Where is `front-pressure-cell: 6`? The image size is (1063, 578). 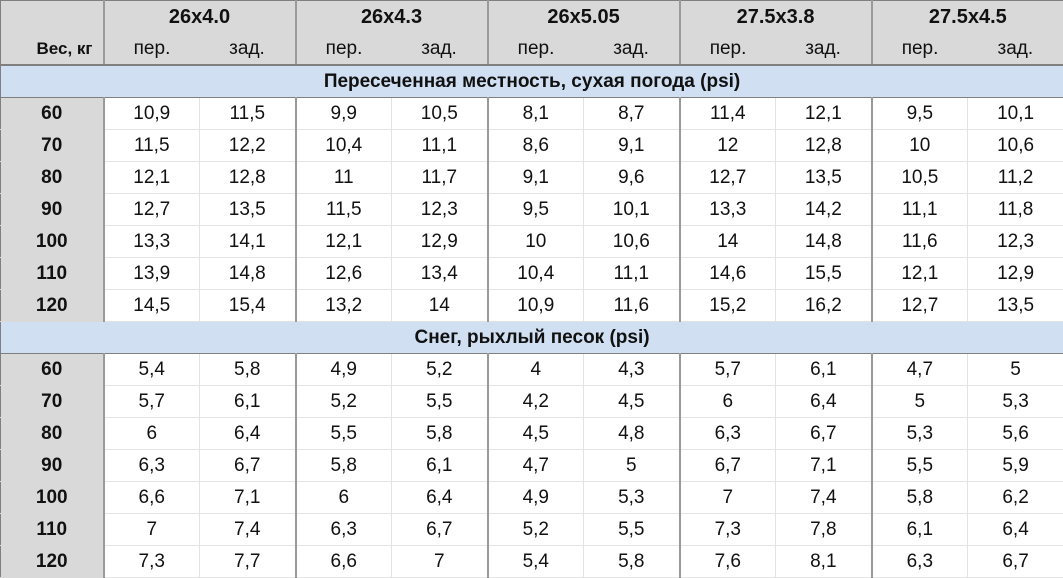 front-pressure-cell: 6 is located at coordinates (344, 498).